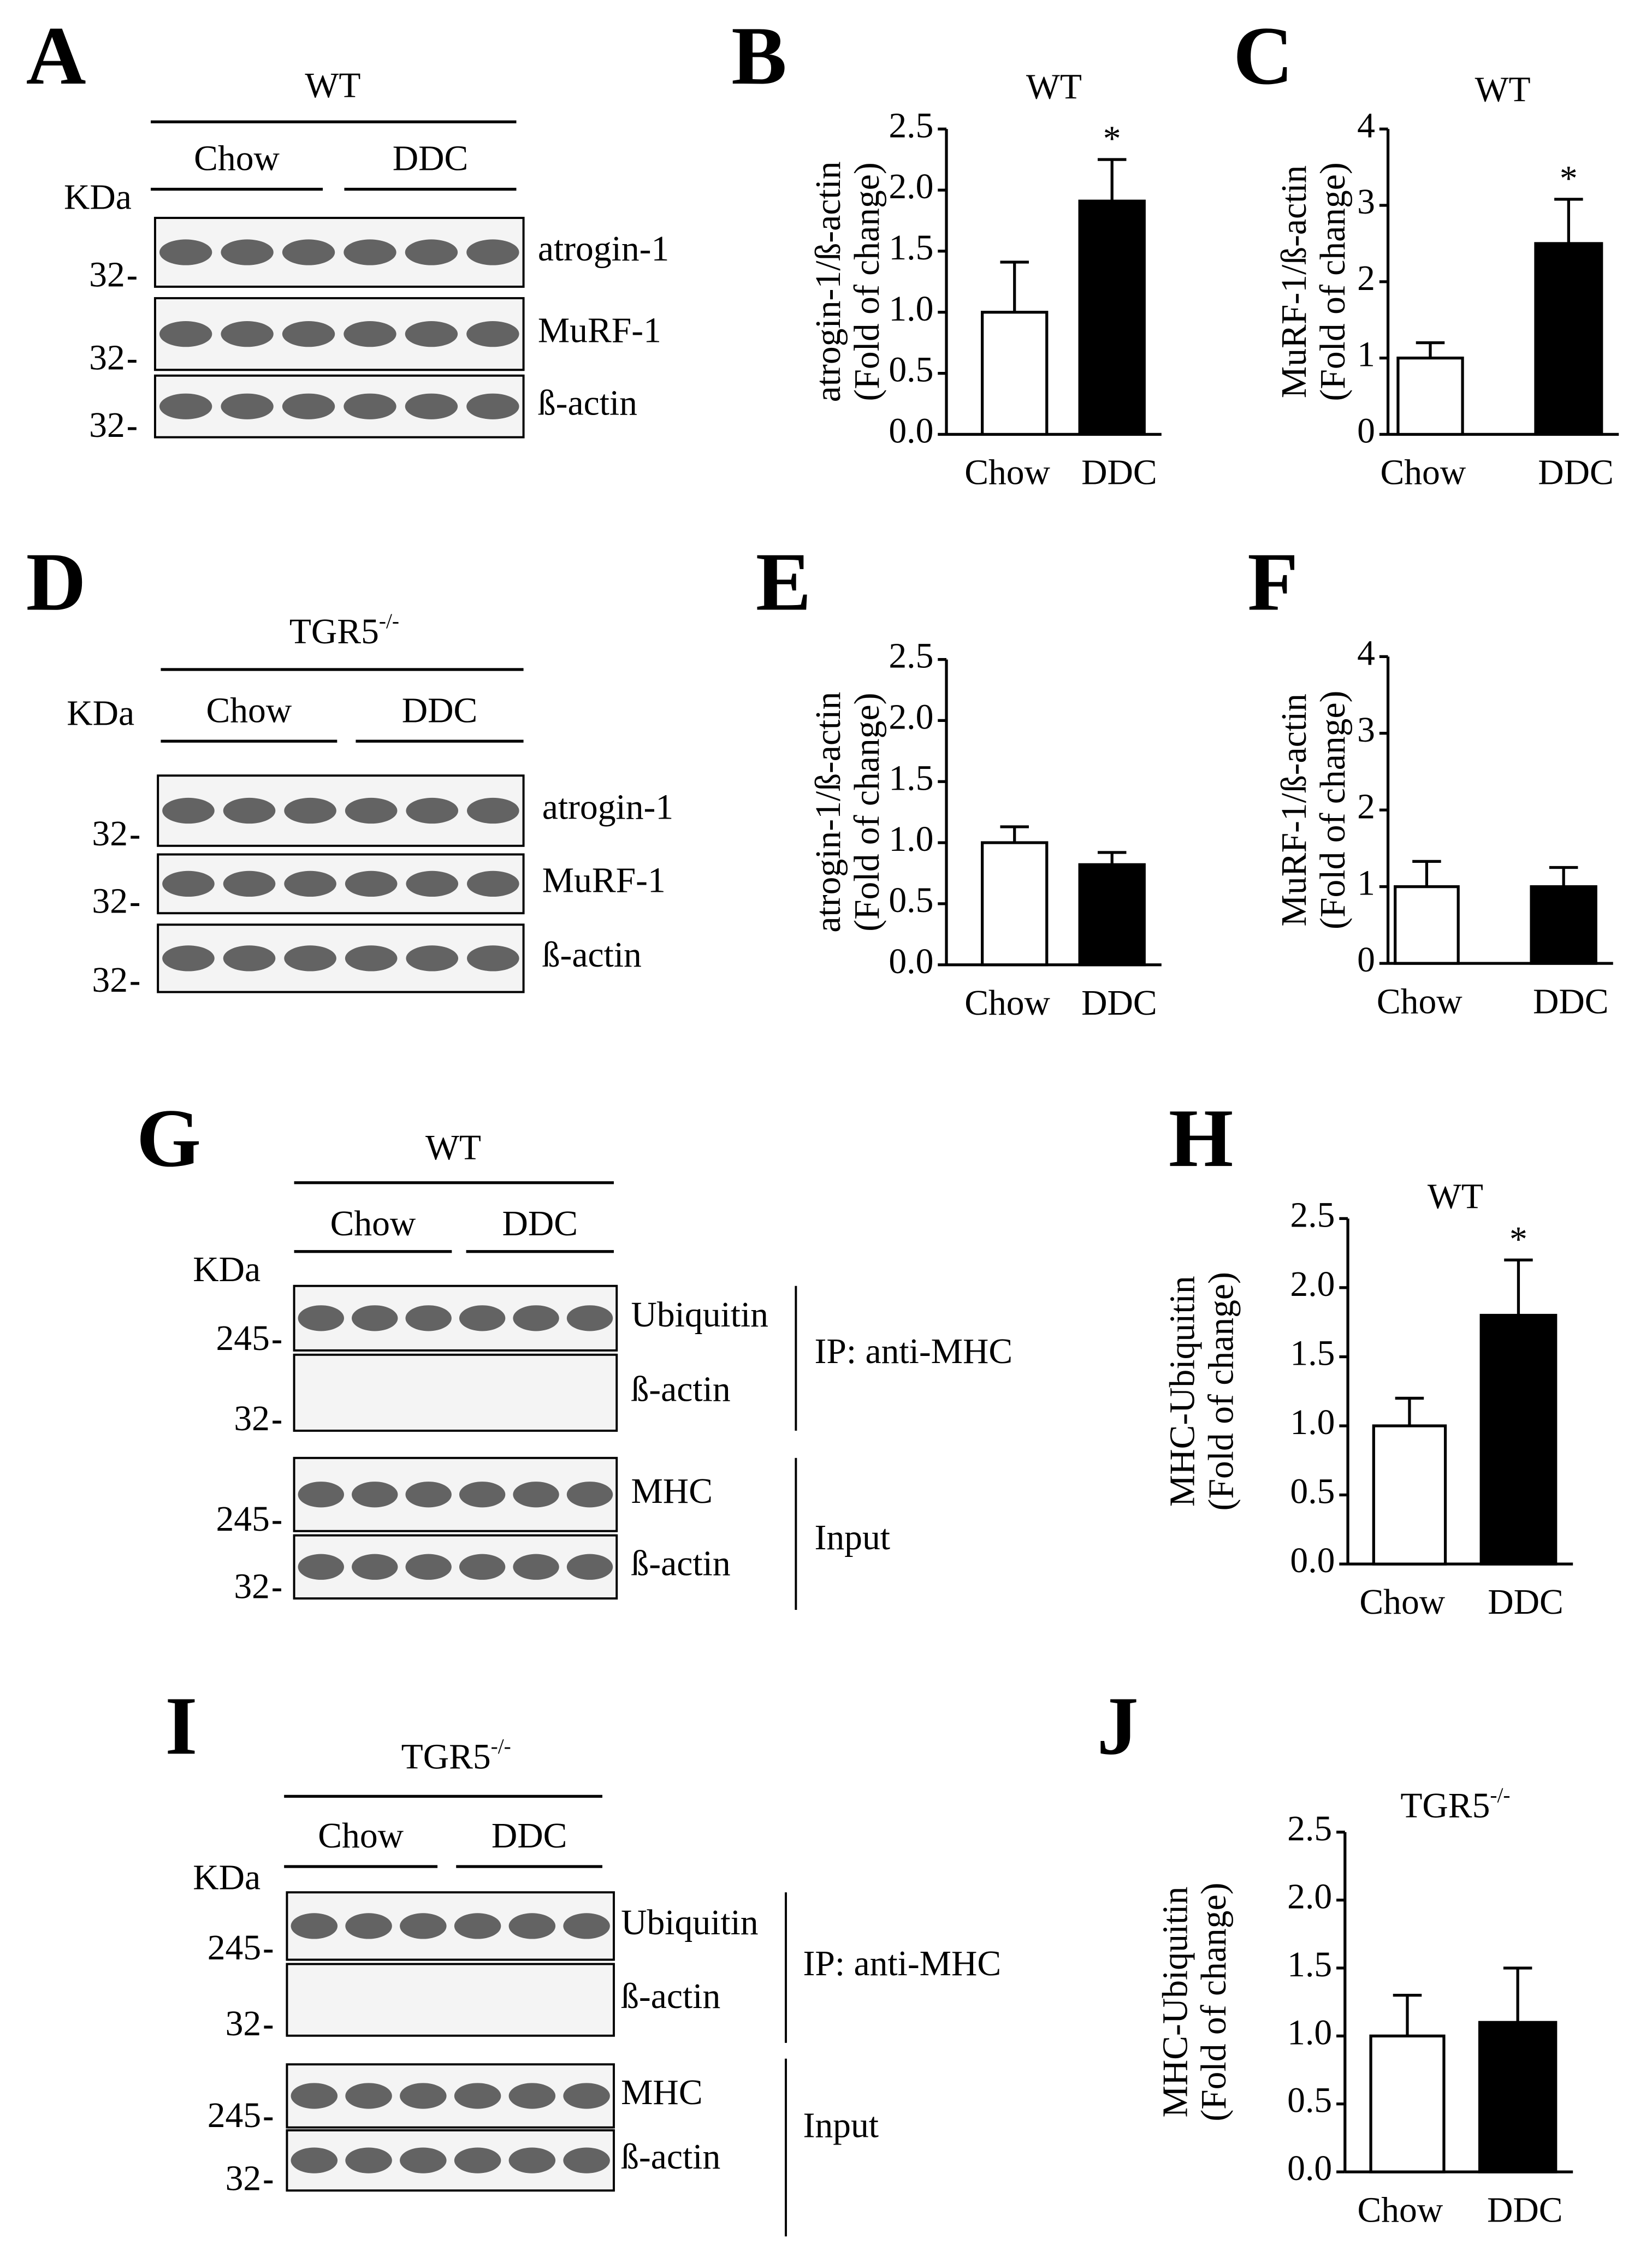 The image size is (1652, 2245). I want to click on panel-letter: J, so click(1118, 1725).